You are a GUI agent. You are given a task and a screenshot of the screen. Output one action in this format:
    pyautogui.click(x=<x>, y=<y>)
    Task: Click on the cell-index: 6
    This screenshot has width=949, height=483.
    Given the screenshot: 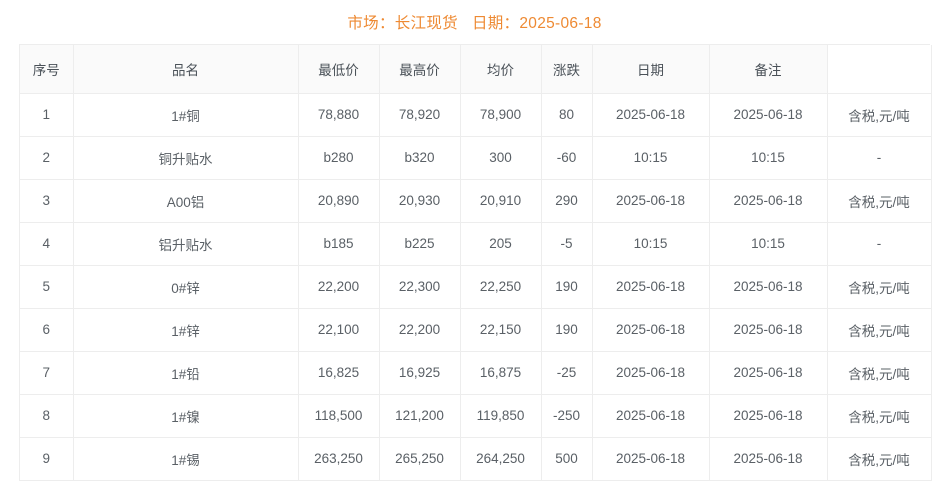 What is the action you would take?
    pyautogui.click(x=47, y=330)
    